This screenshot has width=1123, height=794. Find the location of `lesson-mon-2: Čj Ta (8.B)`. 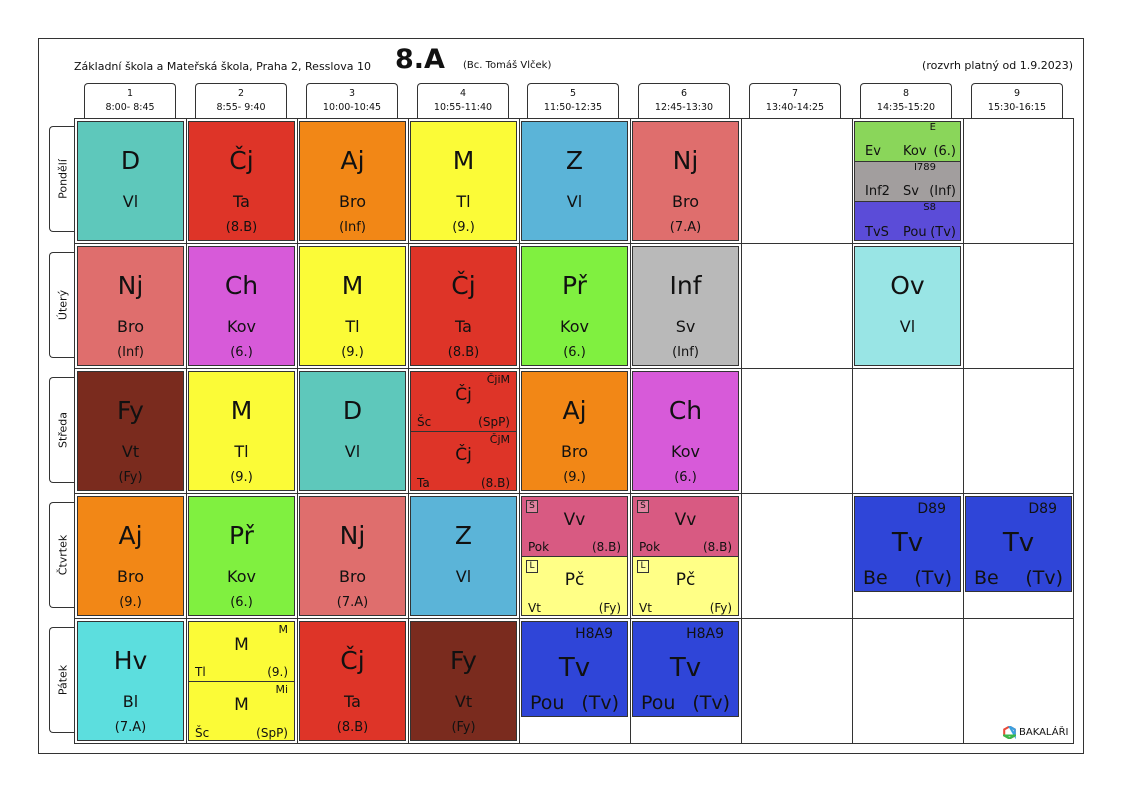

lesson-mon-2: Čj Ta (8.B) is located at coordinates (241, 181).